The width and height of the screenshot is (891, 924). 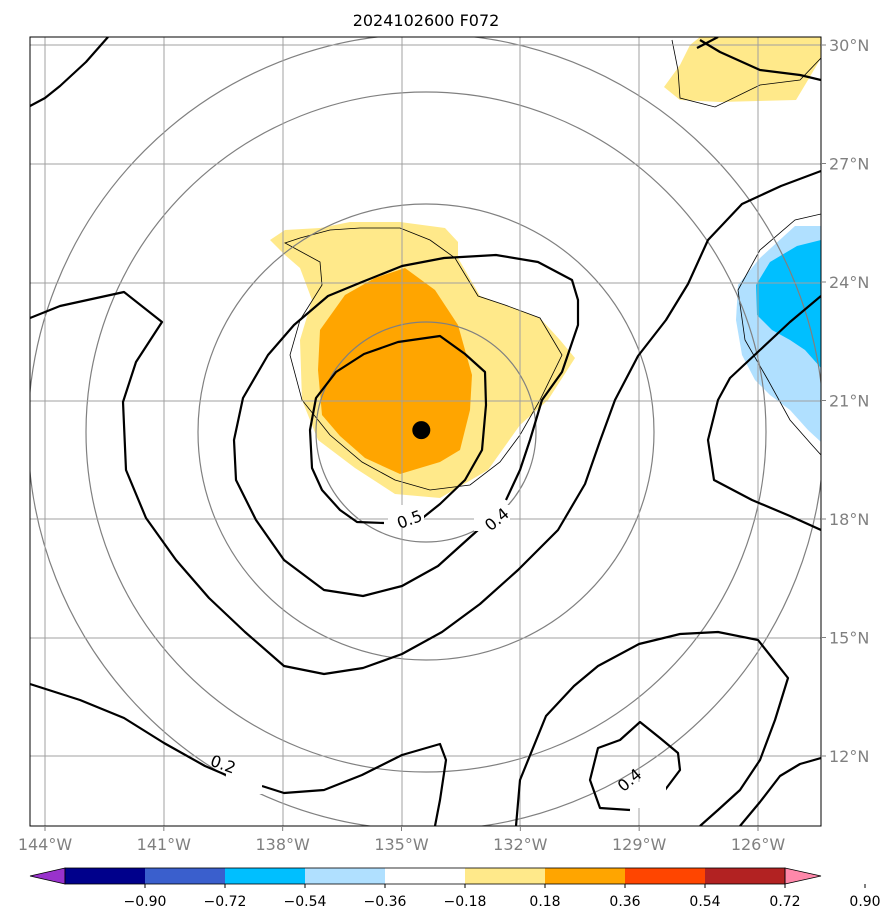 What do you see at coordinates (406, 516) in the screenshot?
I see `label-bg-0.5` at bounding box center [406, 516].